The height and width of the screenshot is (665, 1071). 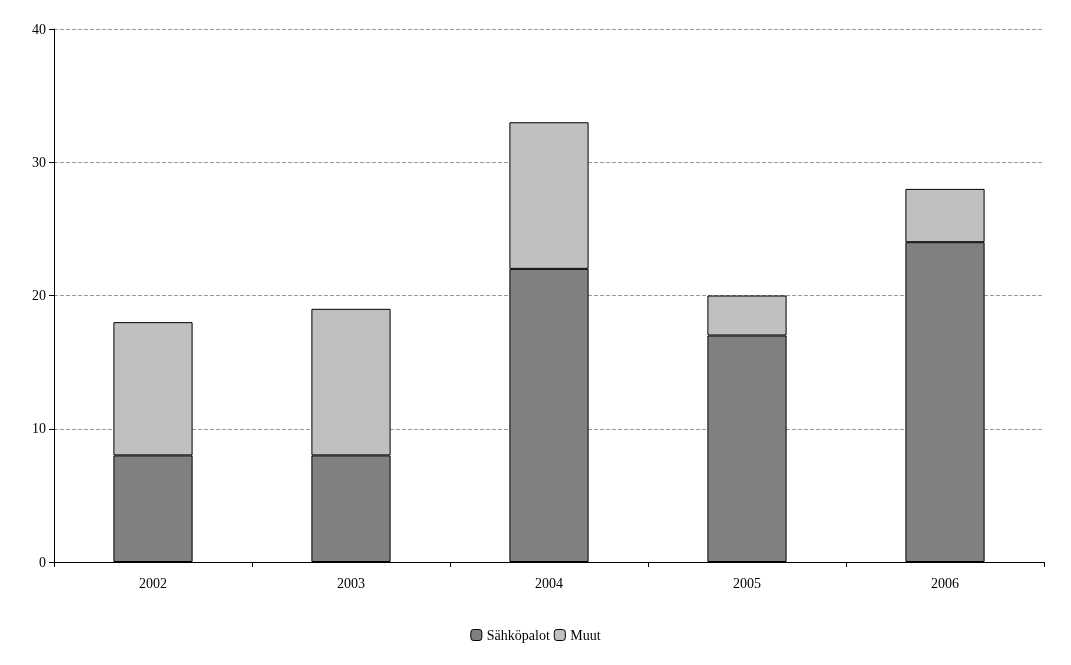 What do you see at coordinates (39, 295) in the screenshot?
I see `y-tick-label: 20` at bounding box center [39, 295].